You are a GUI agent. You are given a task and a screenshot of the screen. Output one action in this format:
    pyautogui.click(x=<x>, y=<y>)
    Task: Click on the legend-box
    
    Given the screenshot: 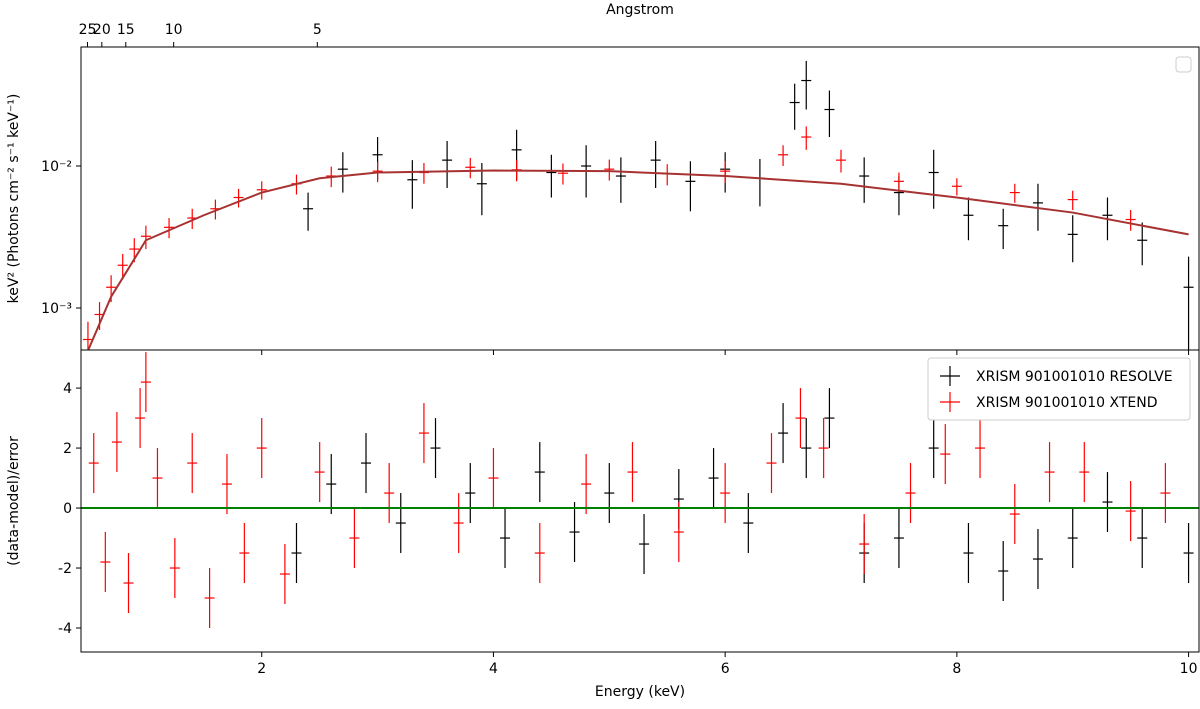 What is the action you would take?
    pyautogui.click(x=1059, y=389)
    